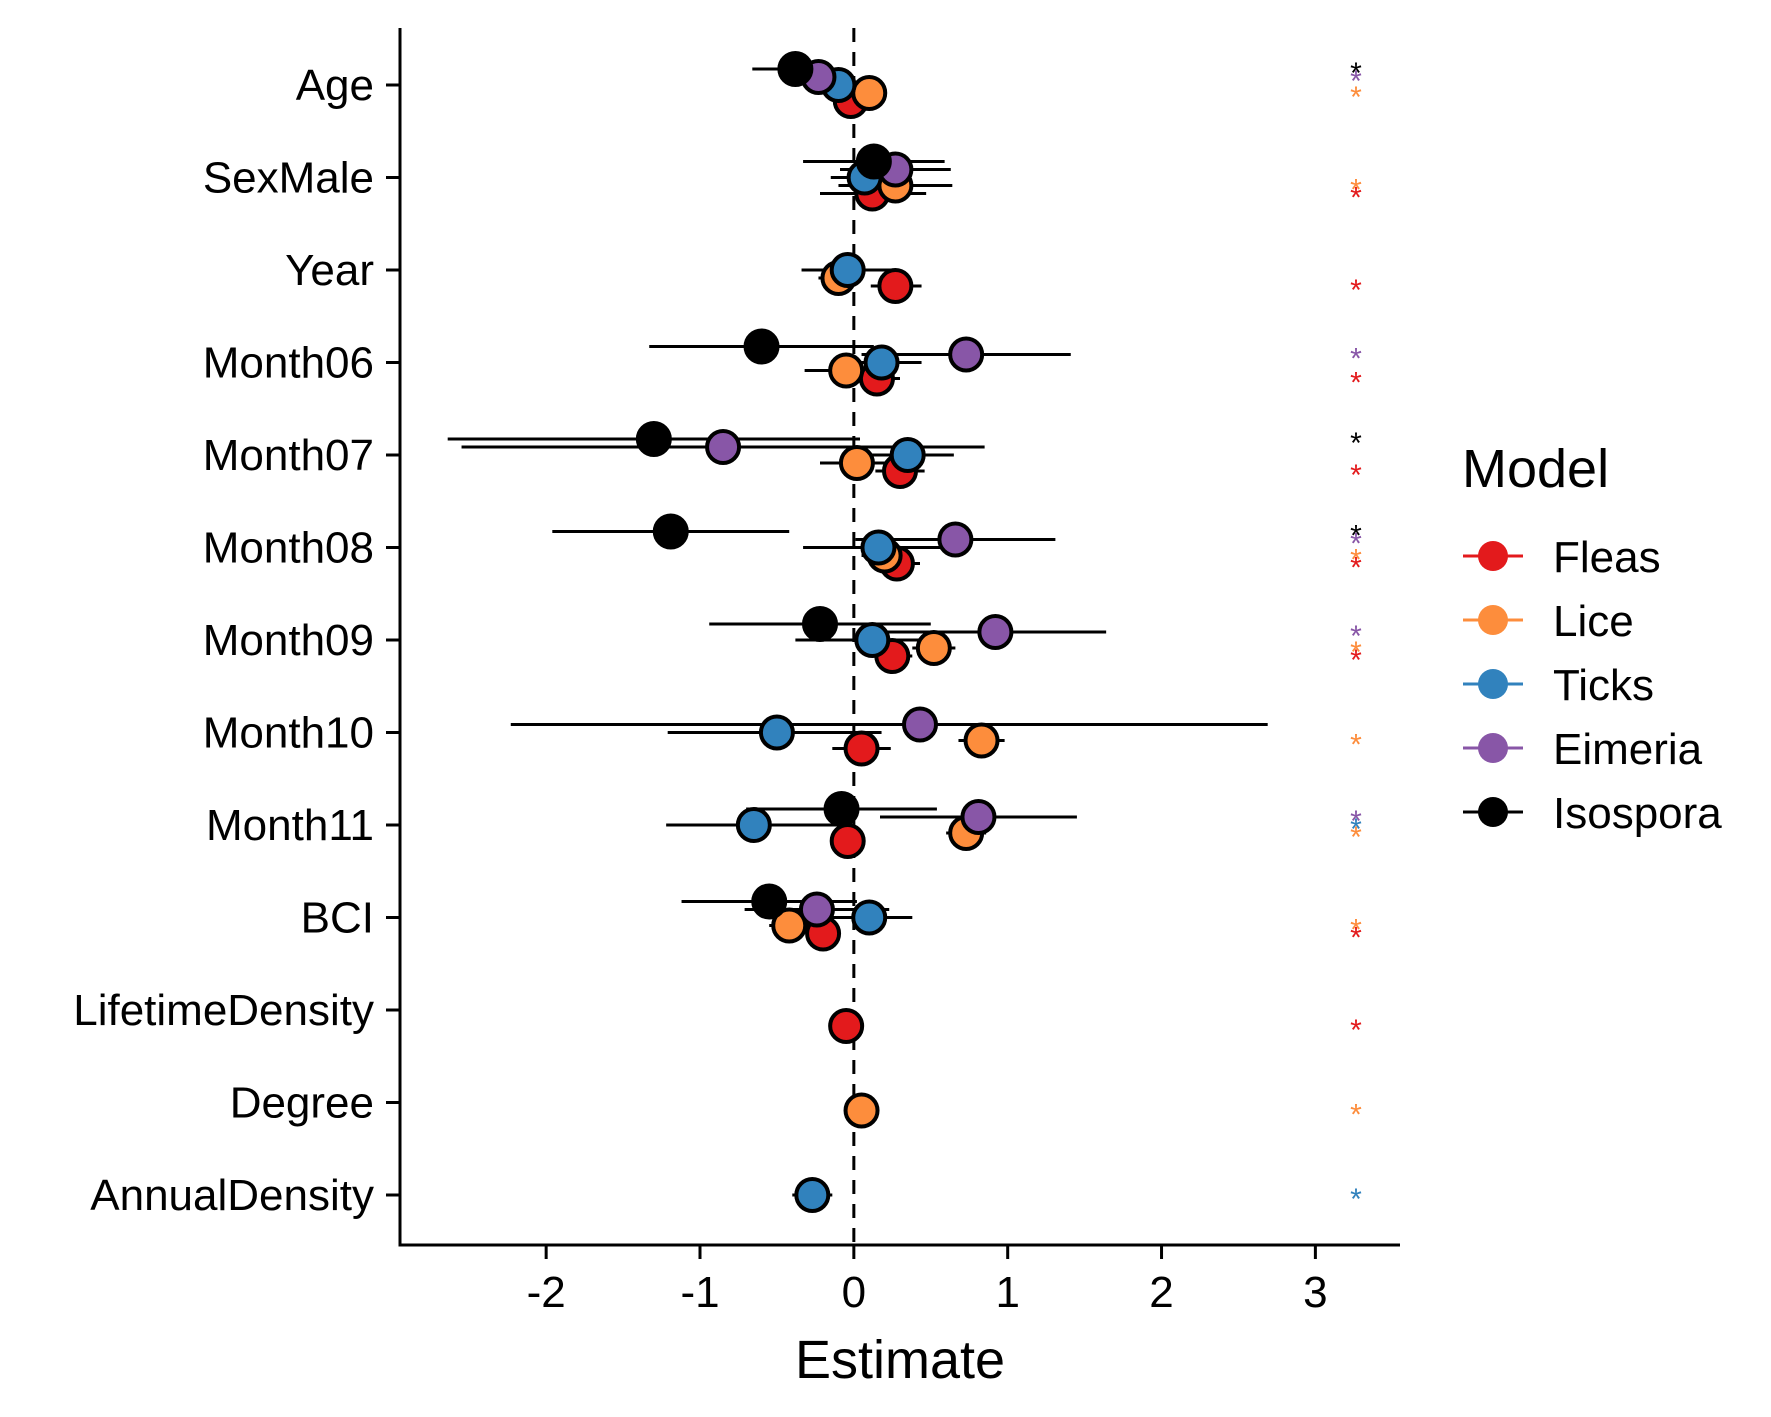 This screenshot has height=1417, width=1771. I want to click on significance-markers: **************************, so click(1356, 636).